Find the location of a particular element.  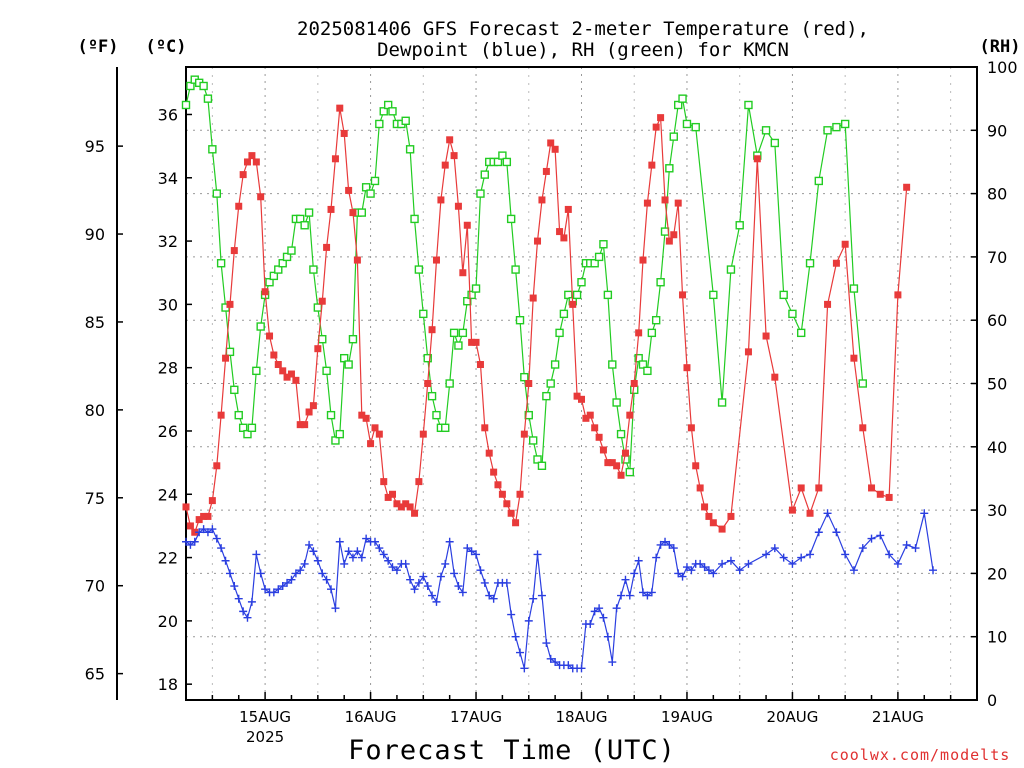

rh-axis: 0 10 20 30 40 50 60 70 80 90 100 is located at coordinates (994, 384).